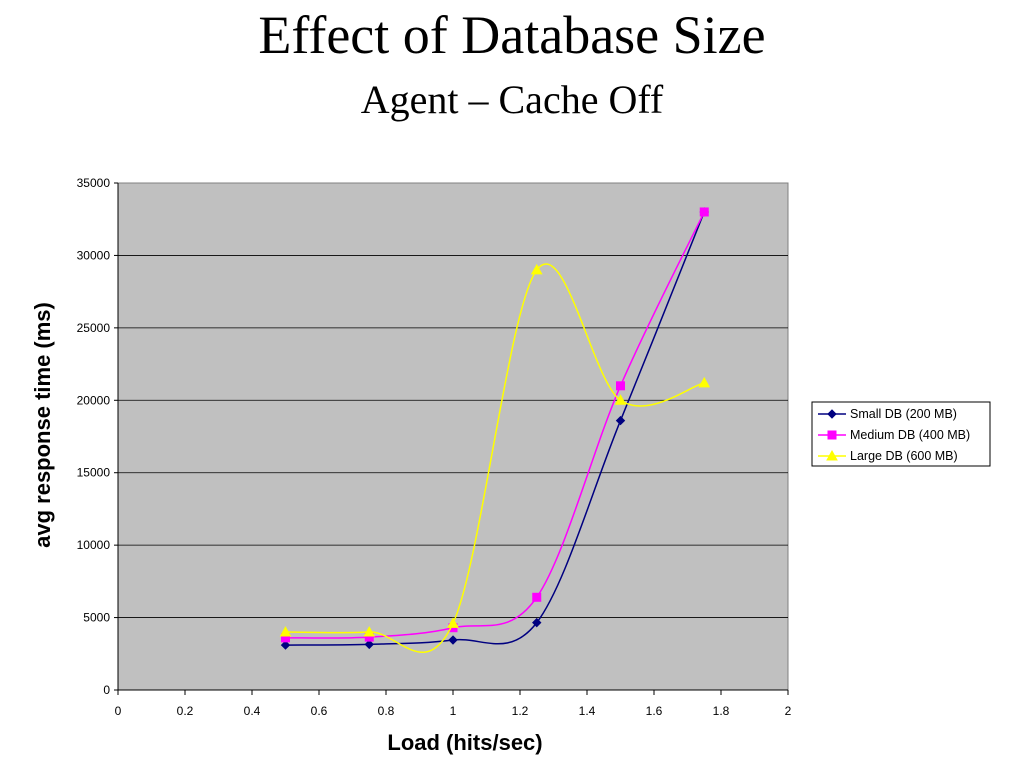 The height and width of the screenshot is (768, 1024). I want to click on slide-subtitle: Agent – Cache Off, so click(512, 99).